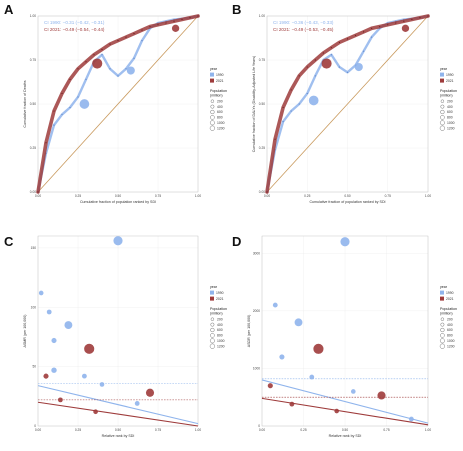 This screenshot has width=463, height=451. I want to click on legend-pop-title-line: Population, so click(218, 91).